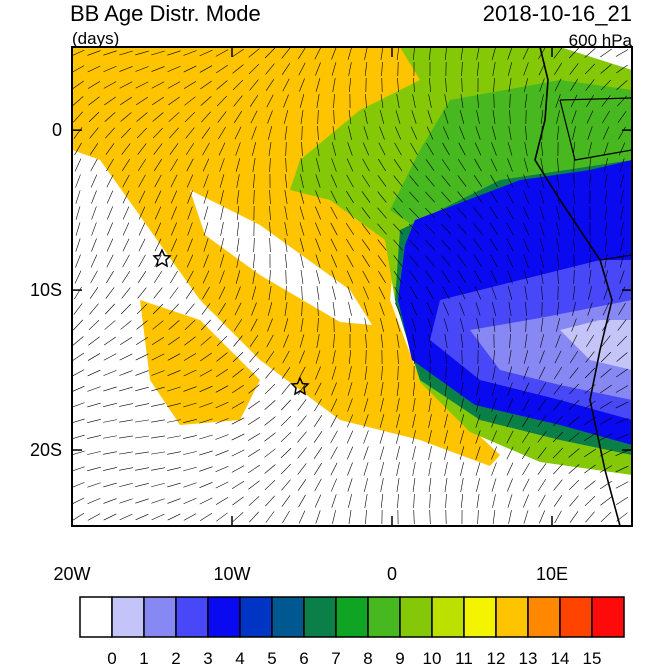 This screenshot has height=667, width=650. Describe the element at coordinates (160, 617) in the screenshot. I see `colorbar-box` at that location.